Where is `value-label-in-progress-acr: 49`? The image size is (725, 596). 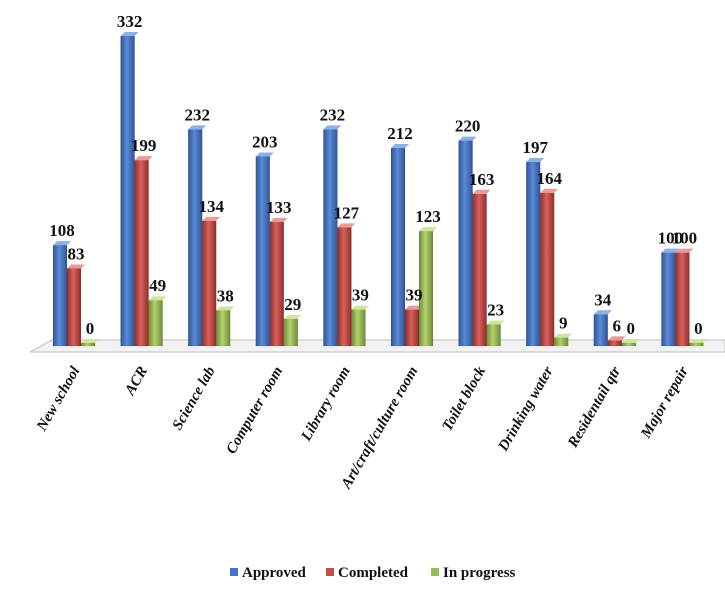
value-label-in-progress-acr: 49 is located at coordinates (157, 285).